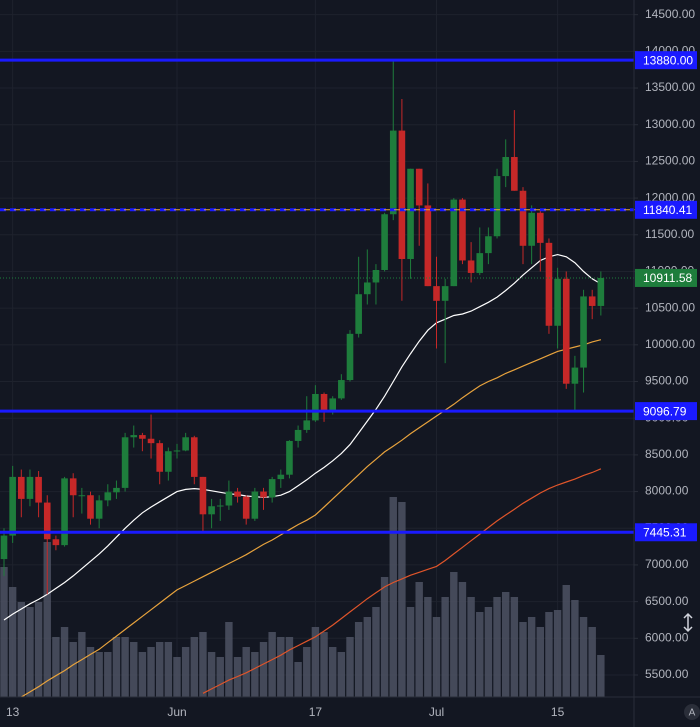  What do you see at coordinates (688, 622) in the screenshot?
I see `scale-icon` at bounding box center [688, 622].